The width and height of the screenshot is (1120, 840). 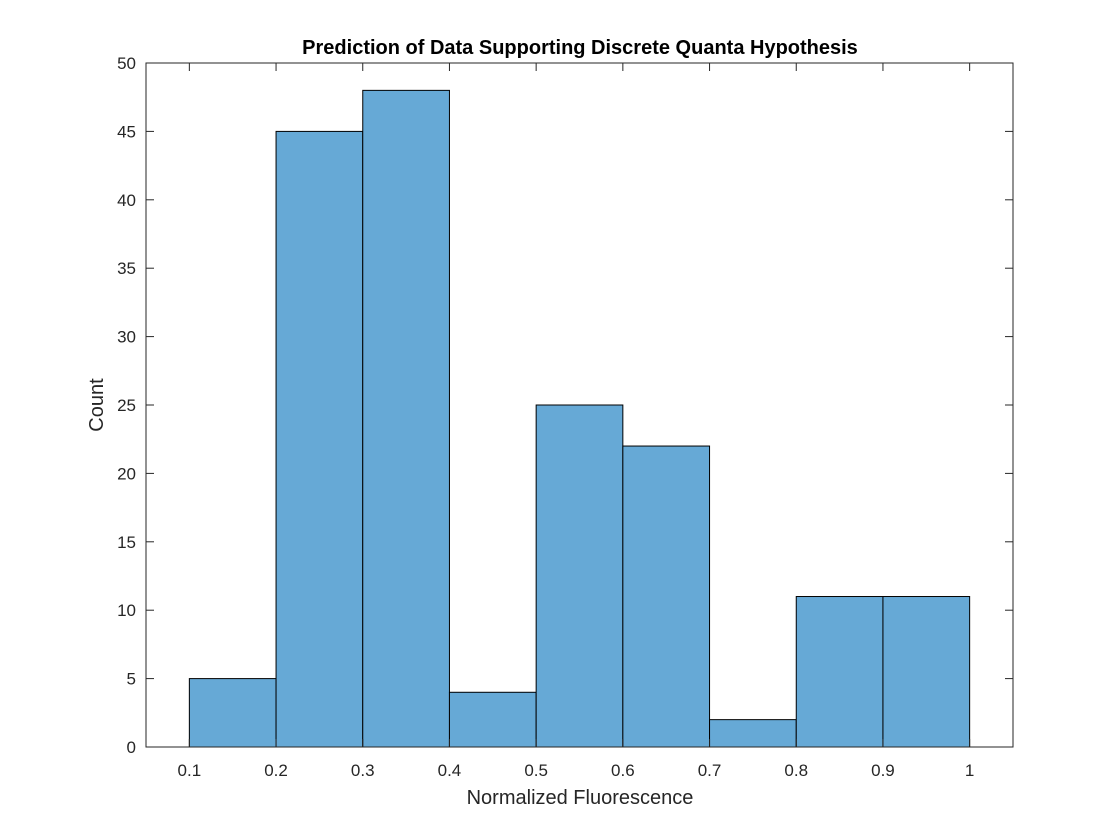 What do you see at coordinates (126, 610) in the screenshot?
I see `y-tick-label: 10` at bounding box center [126, 610].